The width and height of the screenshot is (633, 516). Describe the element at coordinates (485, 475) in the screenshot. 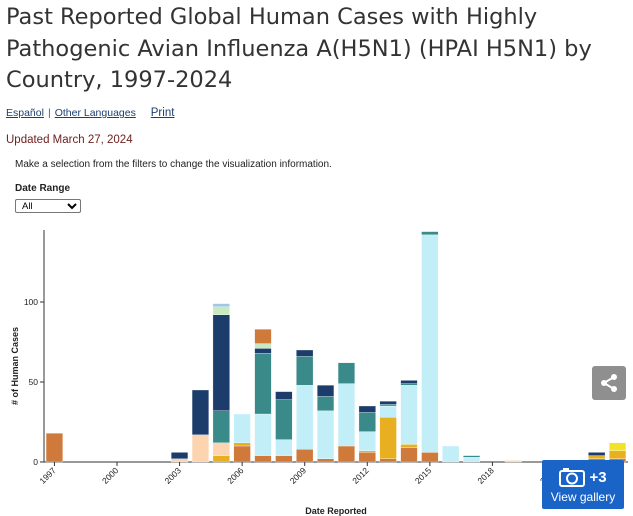

I see `x-tick-label: 2018` at that location.